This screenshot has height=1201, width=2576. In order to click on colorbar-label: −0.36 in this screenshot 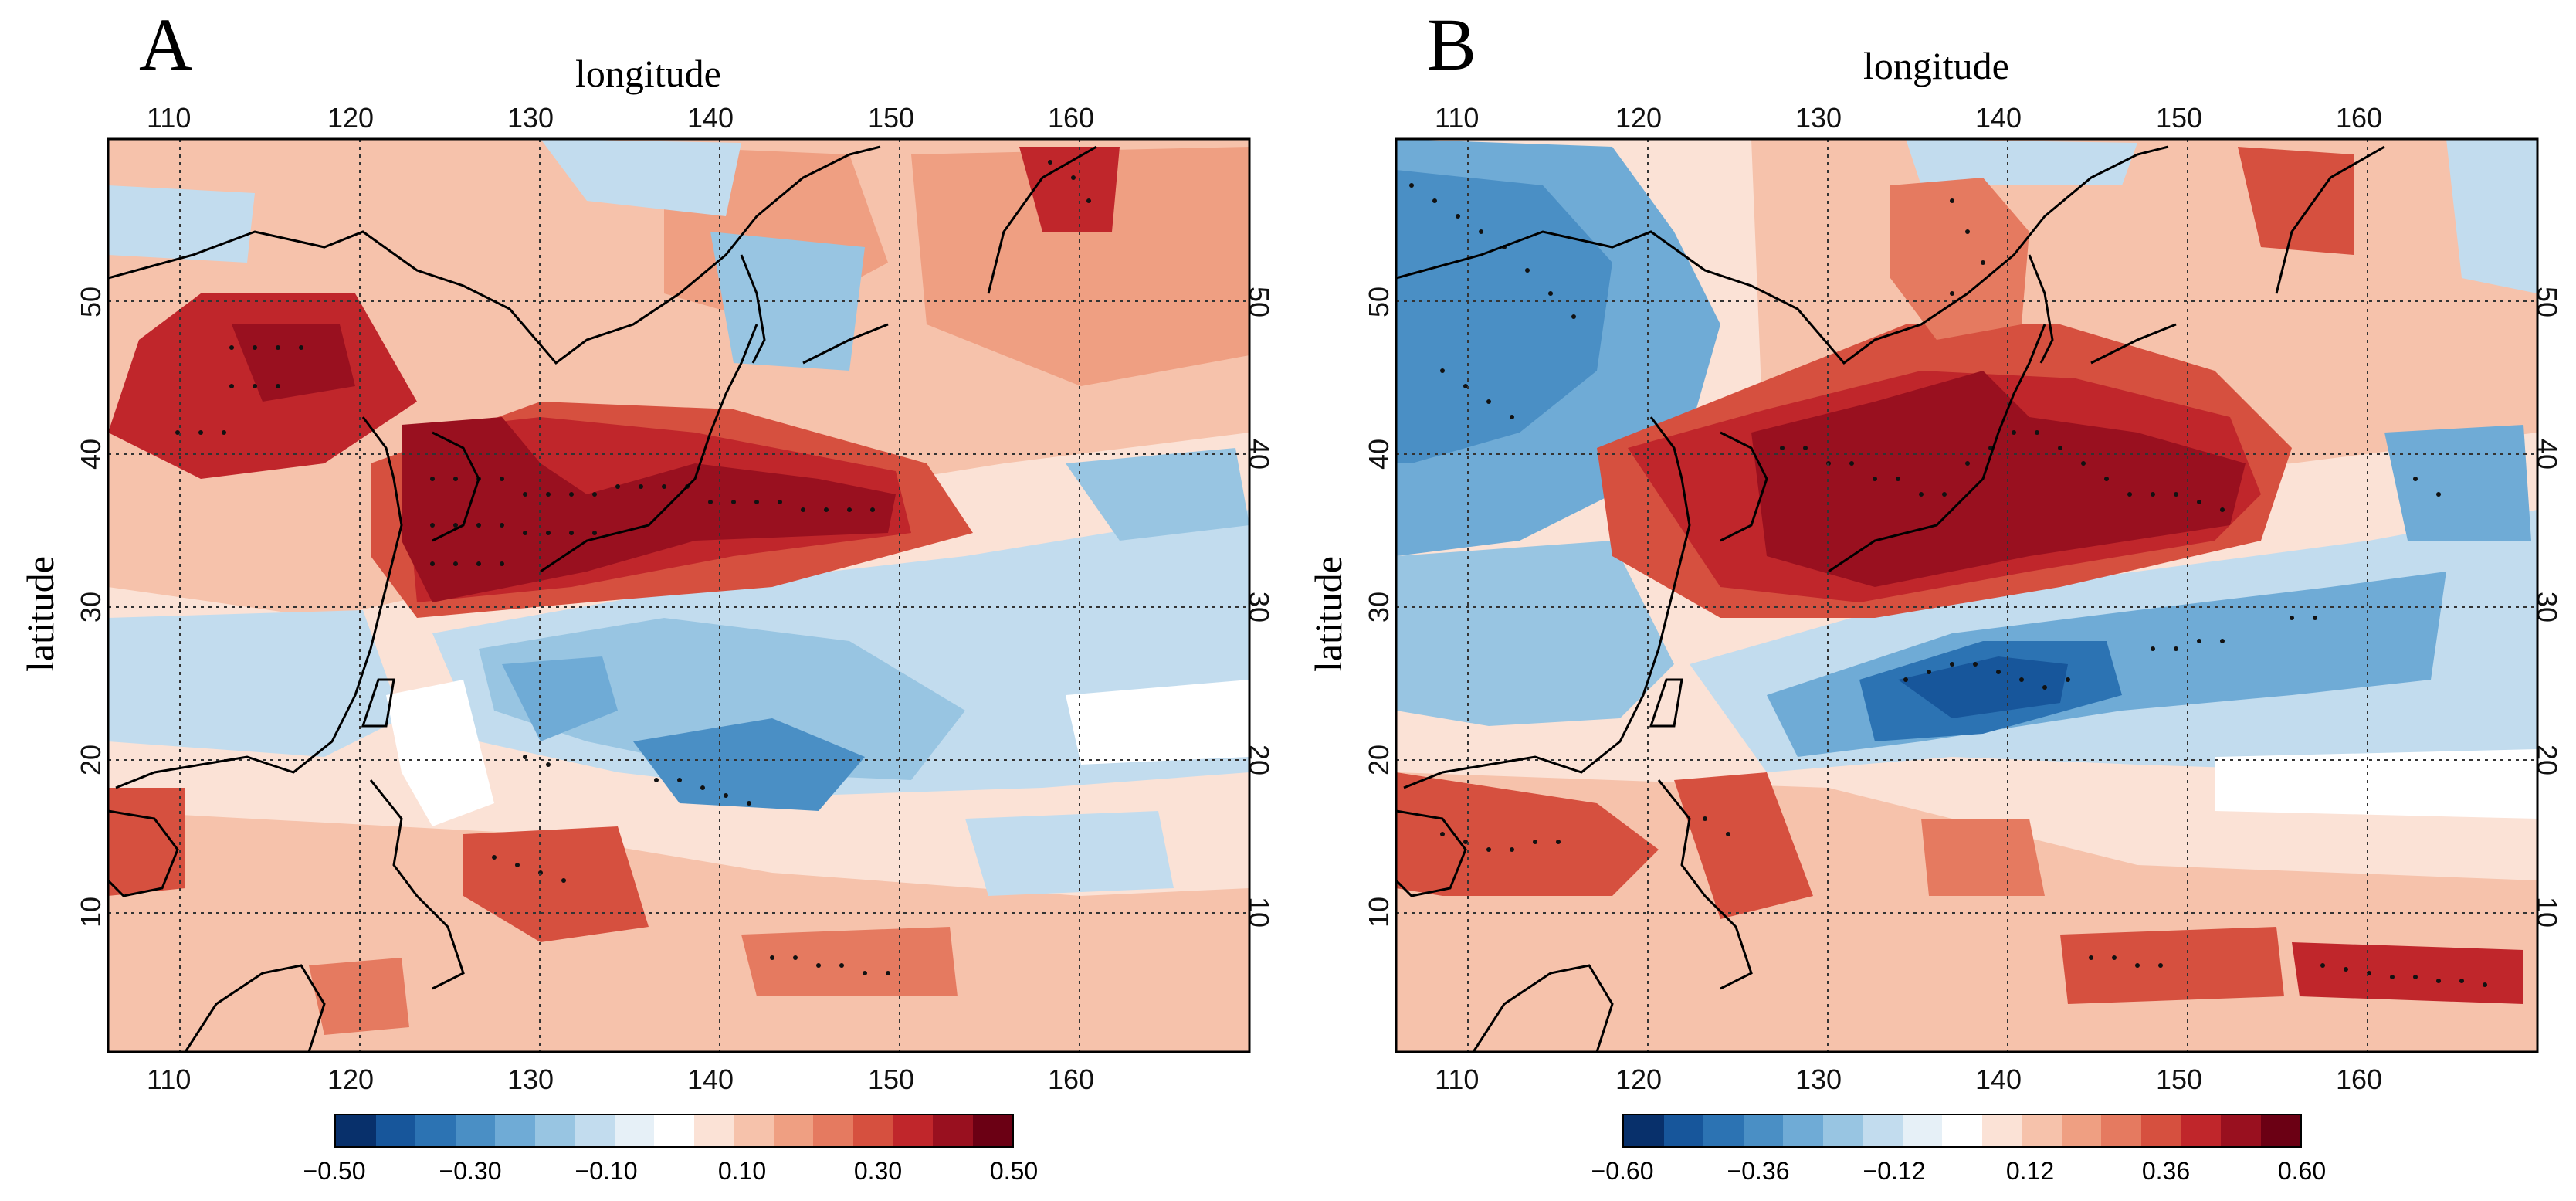, I will do `click(1758, 1171)`.